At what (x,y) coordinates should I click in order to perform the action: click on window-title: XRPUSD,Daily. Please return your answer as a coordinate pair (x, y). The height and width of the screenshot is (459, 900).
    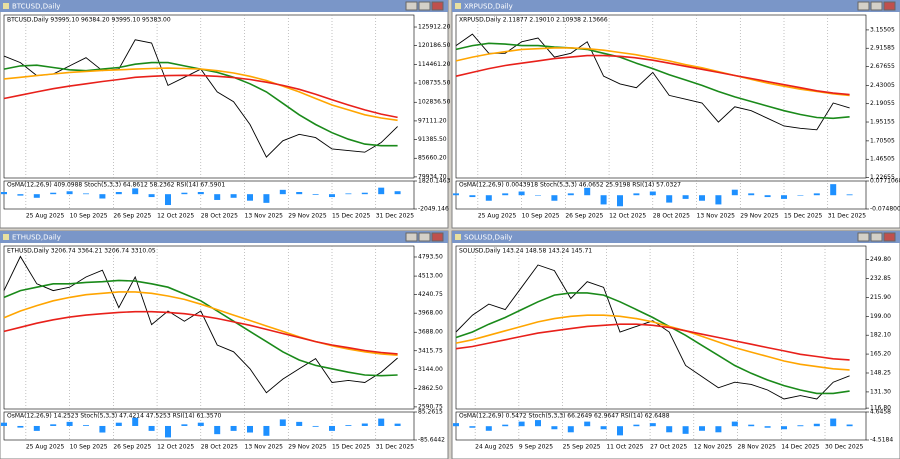
    Looking at the image, I should click on (488, 7).